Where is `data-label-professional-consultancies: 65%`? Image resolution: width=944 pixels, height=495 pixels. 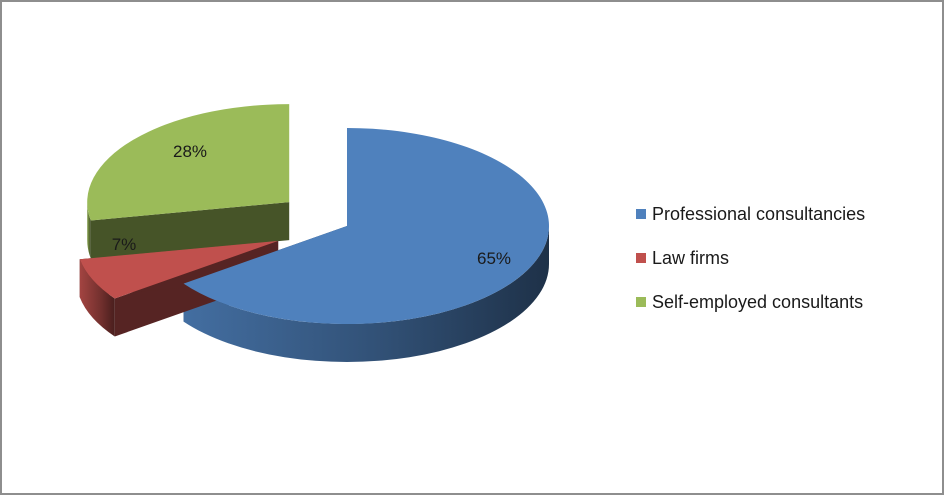 data-label-professional-consultancies: 65% is located at coordinates (494, 258).